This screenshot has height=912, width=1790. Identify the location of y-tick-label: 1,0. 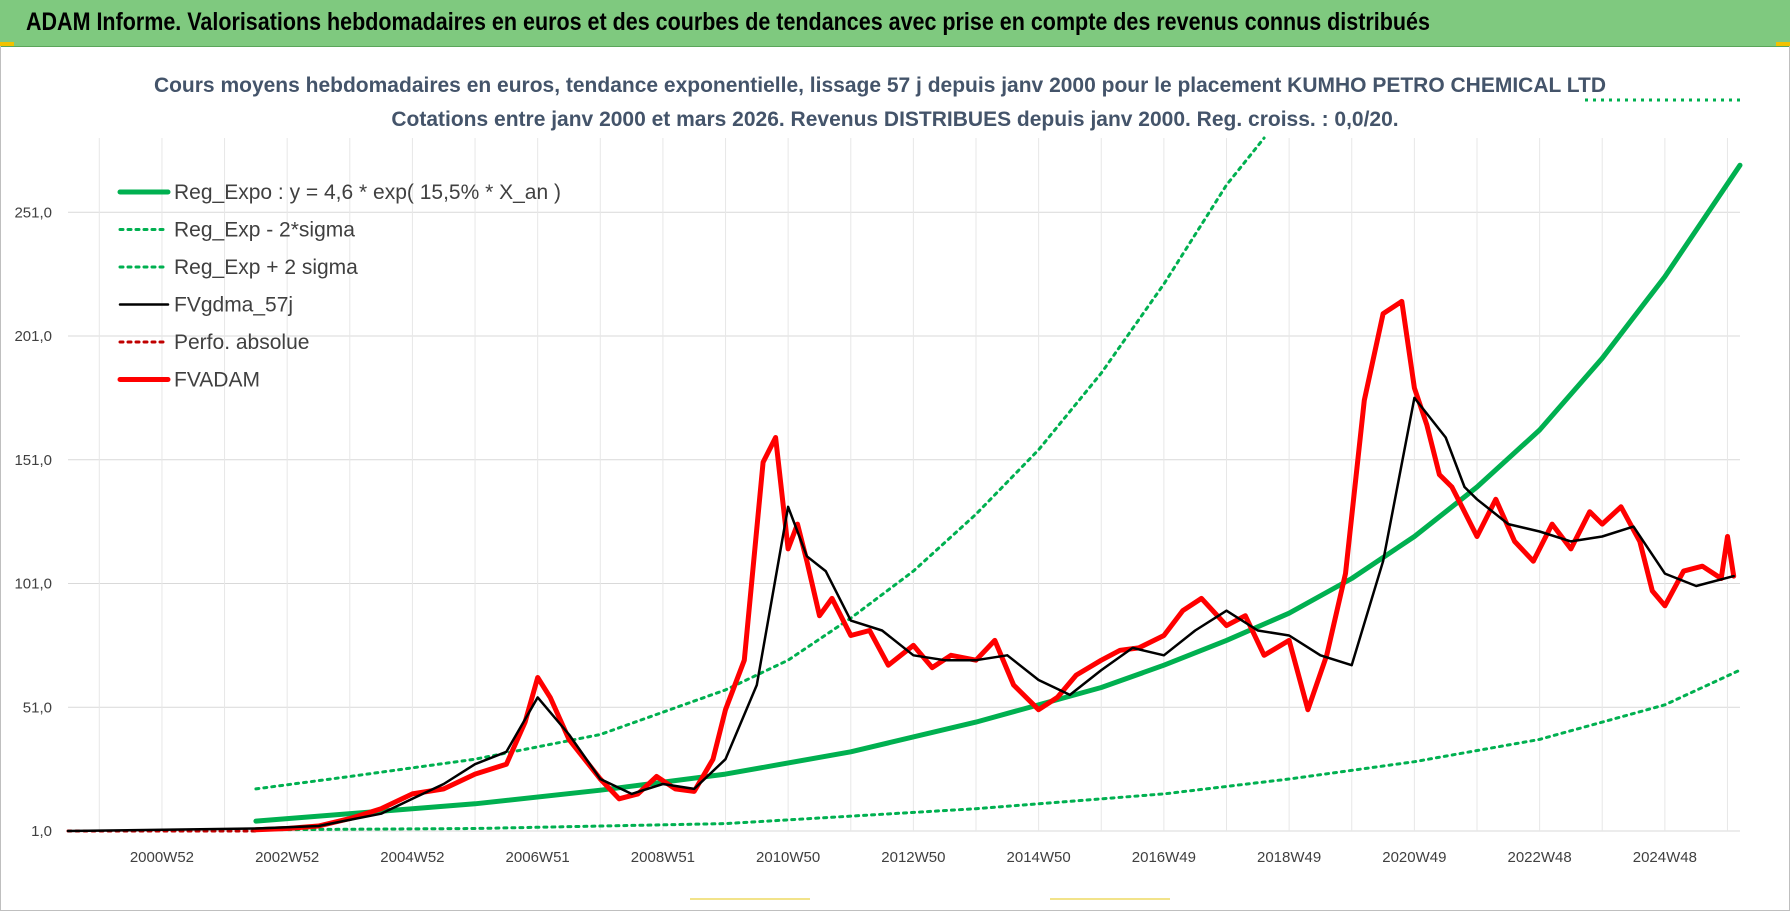
(41, 831).